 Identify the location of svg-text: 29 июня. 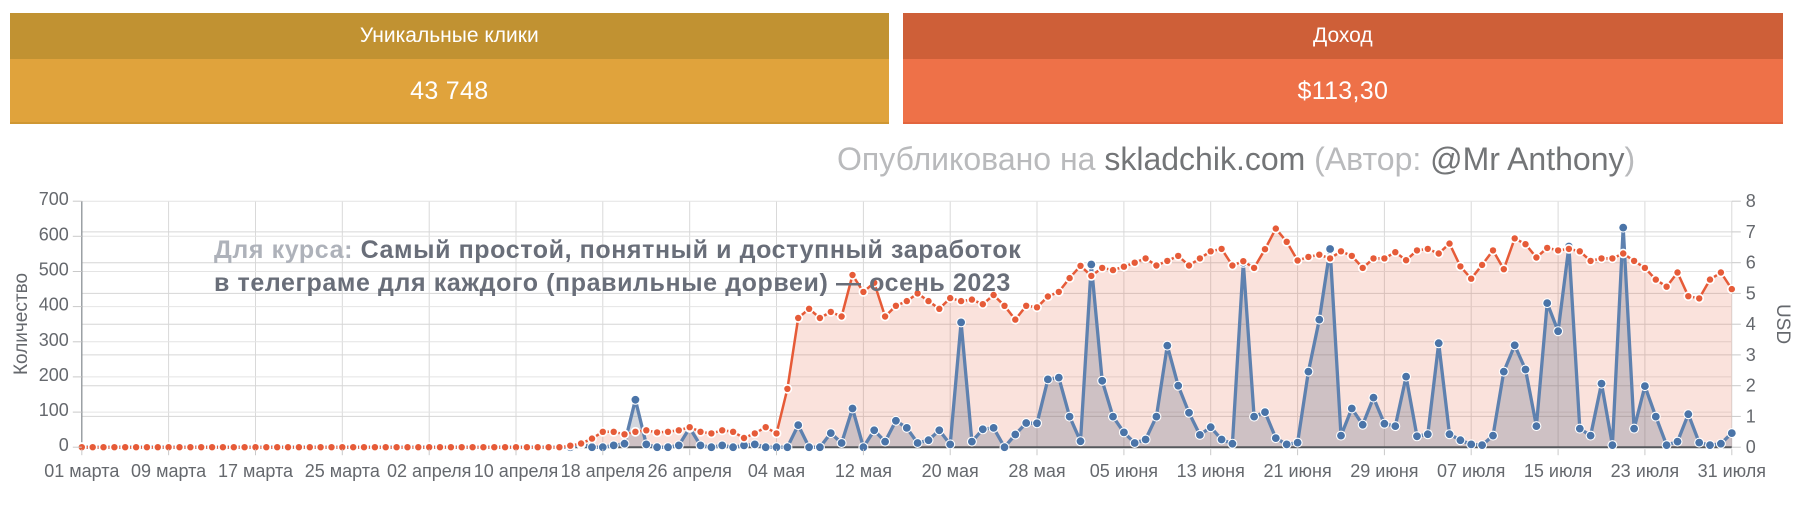
(1384, 471).